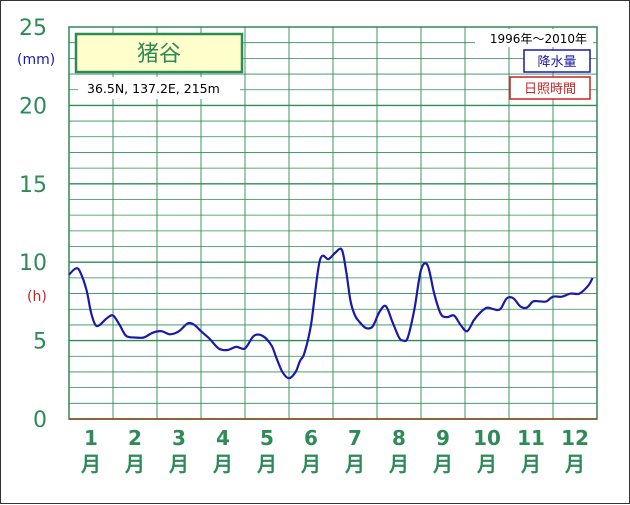 The height and width of the screenshot is (505, 630). I want to click on legend-sunshine, so click(550, 88).